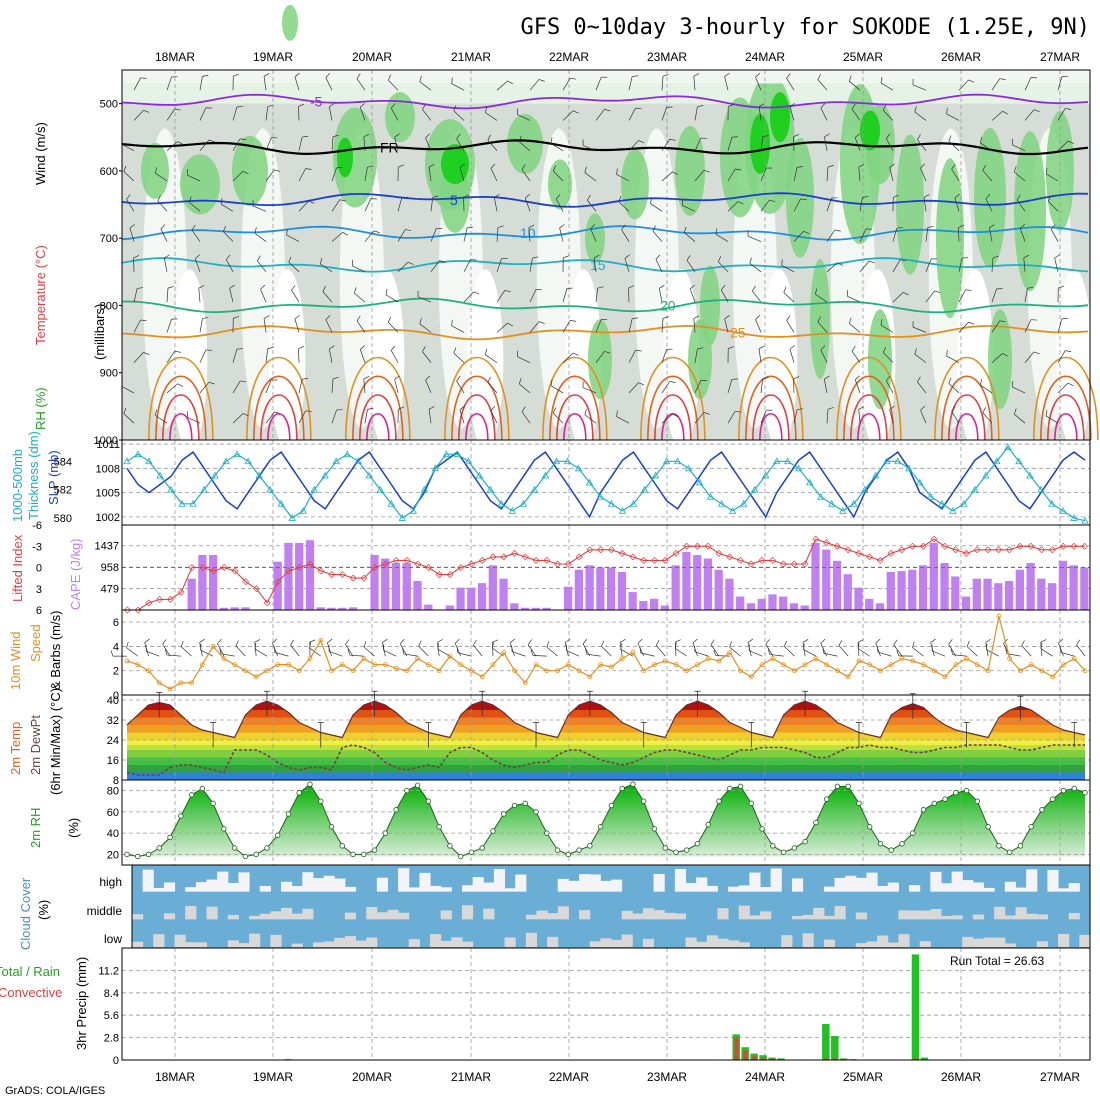  What do you see at coordinates (111, 994) in the screenshot?
I see `tick-label: 8.4` at bounding box center [111, 994].